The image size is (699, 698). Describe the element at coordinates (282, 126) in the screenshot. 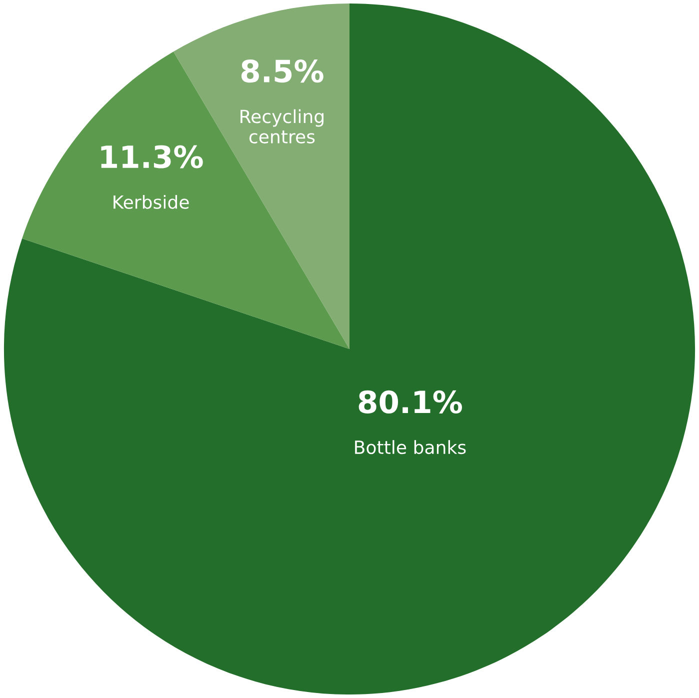

I see `slice-label: Recycling centres` at that location.